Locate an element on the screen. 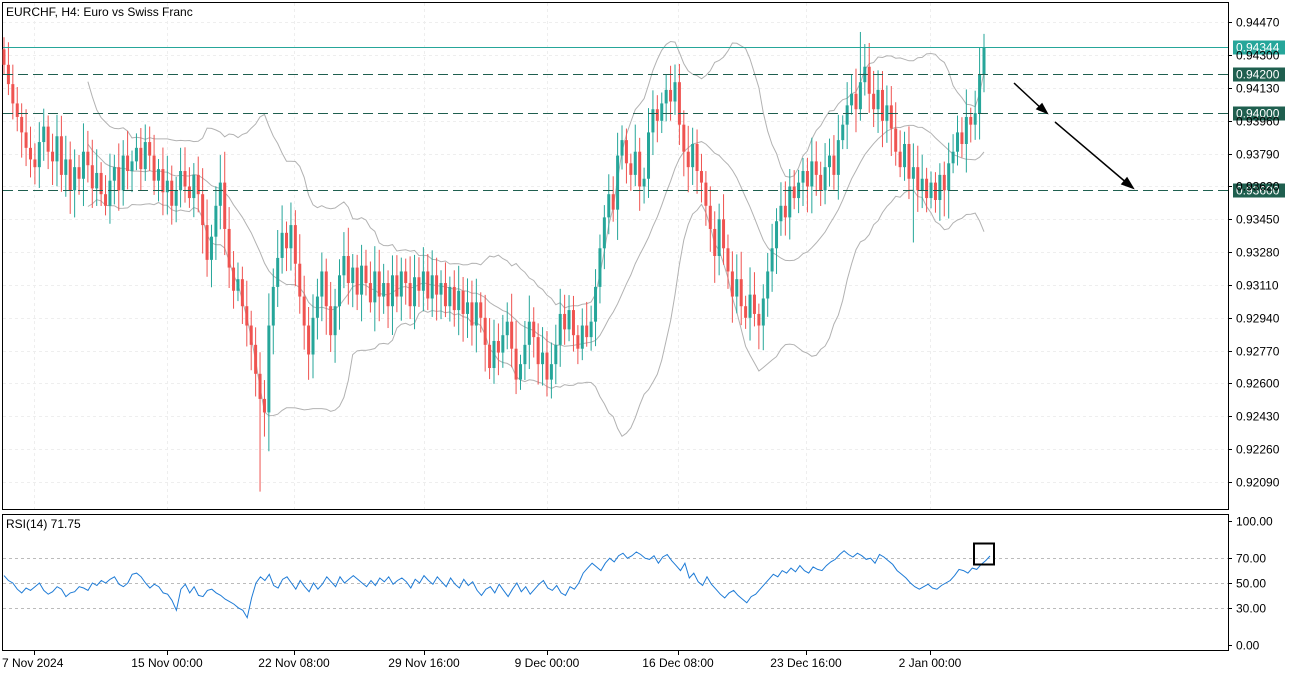  price-tick-label: 0.92260 is located at coordinates (1258, 450).